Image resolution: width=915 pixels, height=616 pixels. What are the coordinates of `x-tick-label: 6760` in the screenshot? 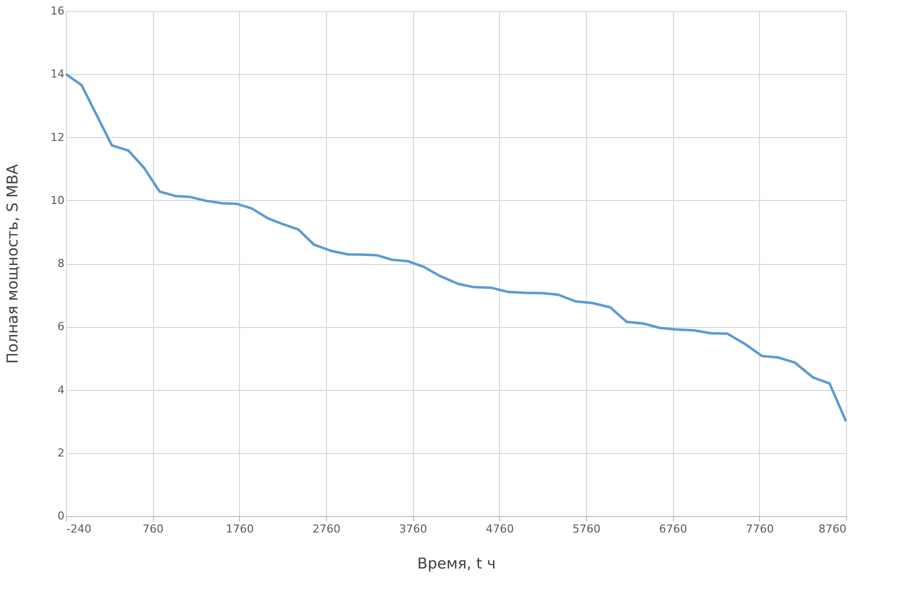 It's located at (673, 529).